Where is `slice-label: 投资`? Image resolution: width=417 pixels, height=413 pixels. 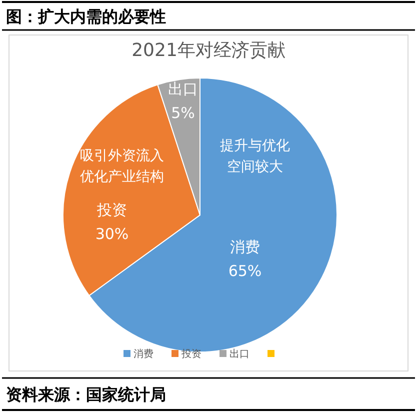 slice-label: 投资 is located at coordinates (111, 210).